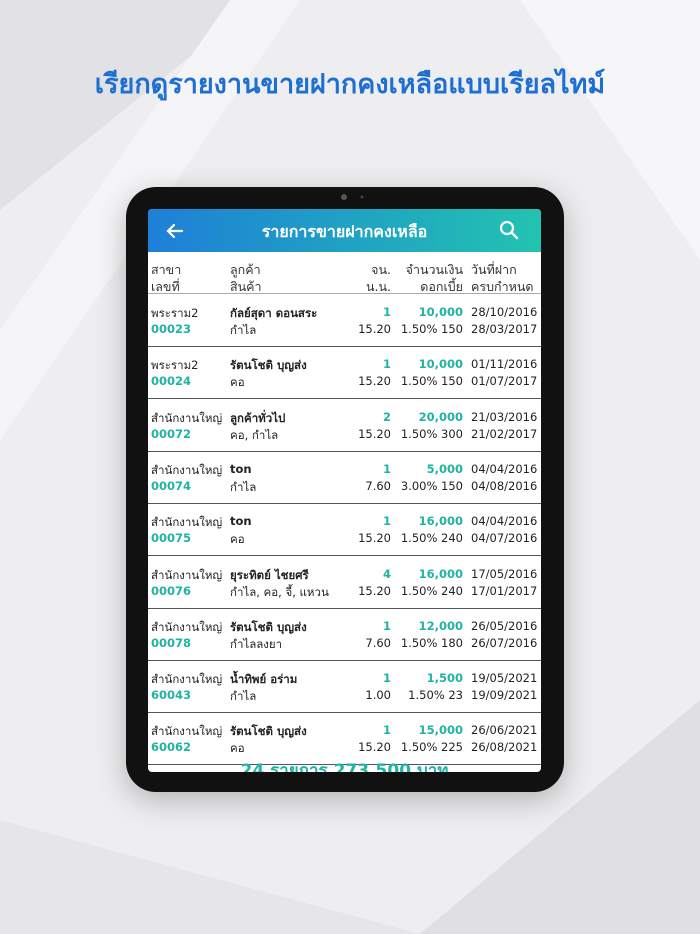 The height and width of the screenshot is (934, 700). Describe the element at coordinates (435, 695) in the screenshot. I see `table-cell: 1.50% 23` at that location.